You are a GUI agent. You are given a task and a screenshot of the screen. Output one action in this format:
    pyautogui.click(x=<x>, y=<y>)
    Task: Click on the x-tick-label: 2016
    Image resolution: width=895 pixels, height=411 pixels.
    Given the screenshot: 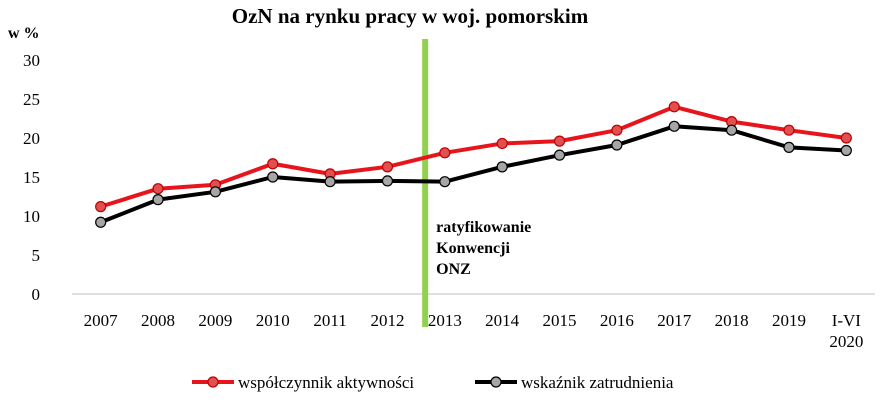 What is the action you would take?
    pyautogui.click(x=617, y=320)
    